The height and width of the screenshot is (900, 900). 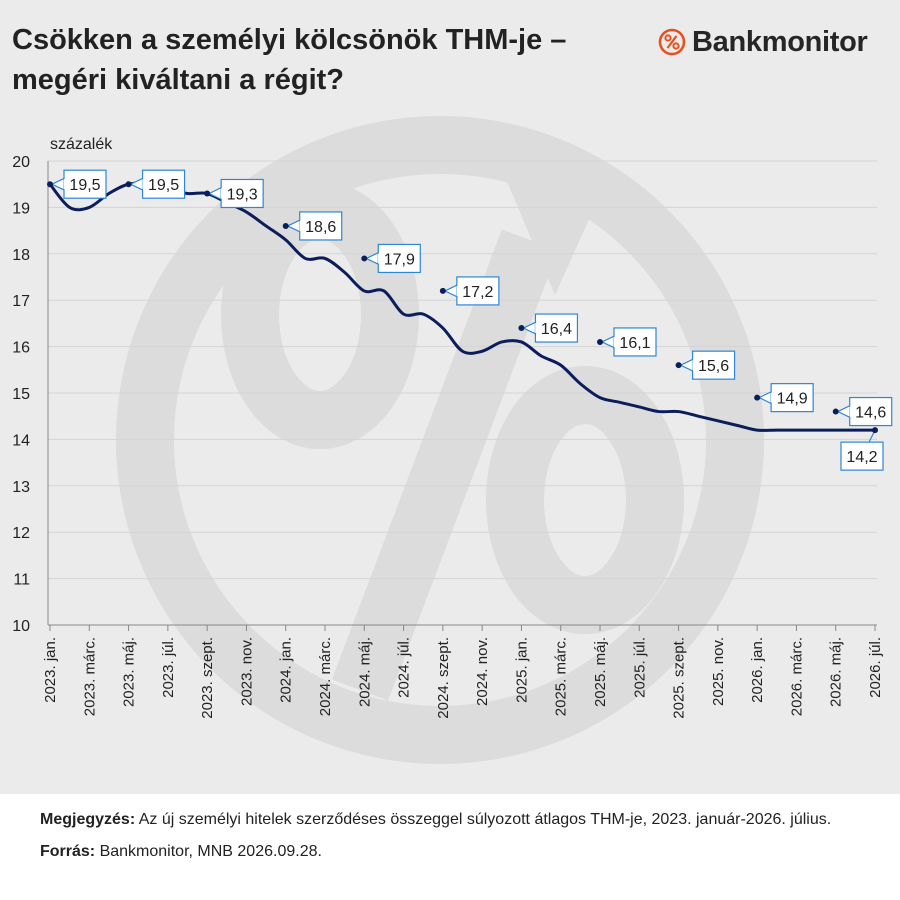 I want to click on x-tick-label: 2025. márc., so click(x=561, y=676).